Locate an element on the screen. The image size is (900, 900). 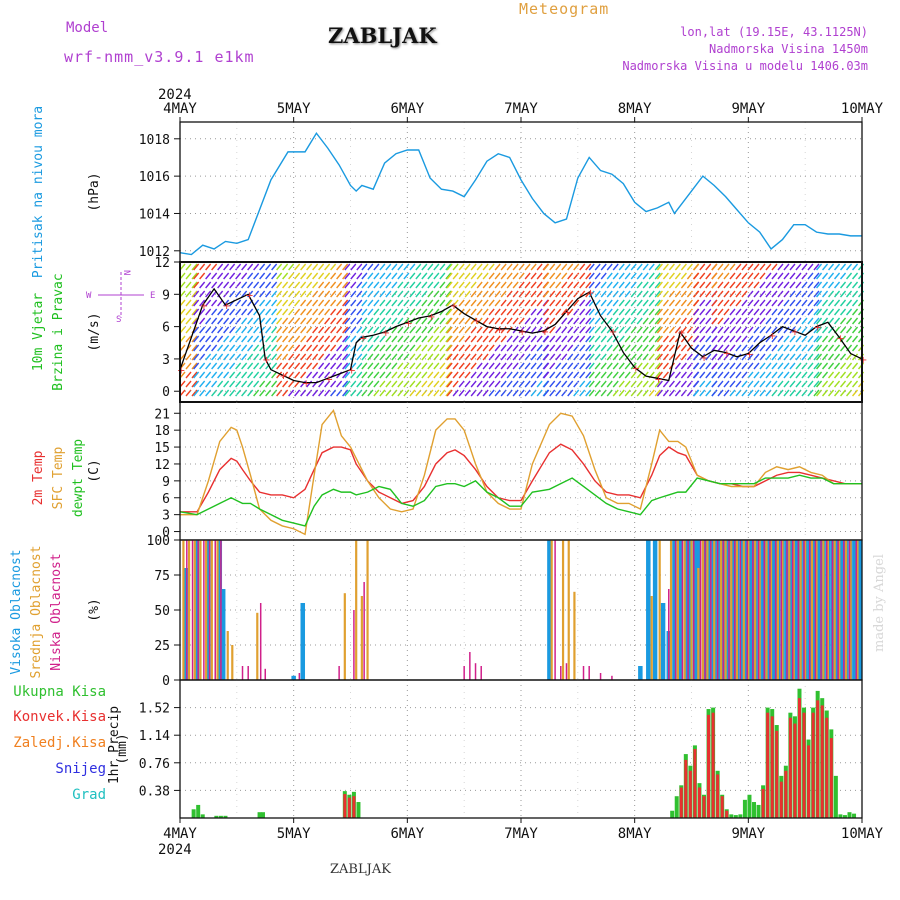
precip-legend-item: Zaledj.Kisa is located at coordinates (59, 743).